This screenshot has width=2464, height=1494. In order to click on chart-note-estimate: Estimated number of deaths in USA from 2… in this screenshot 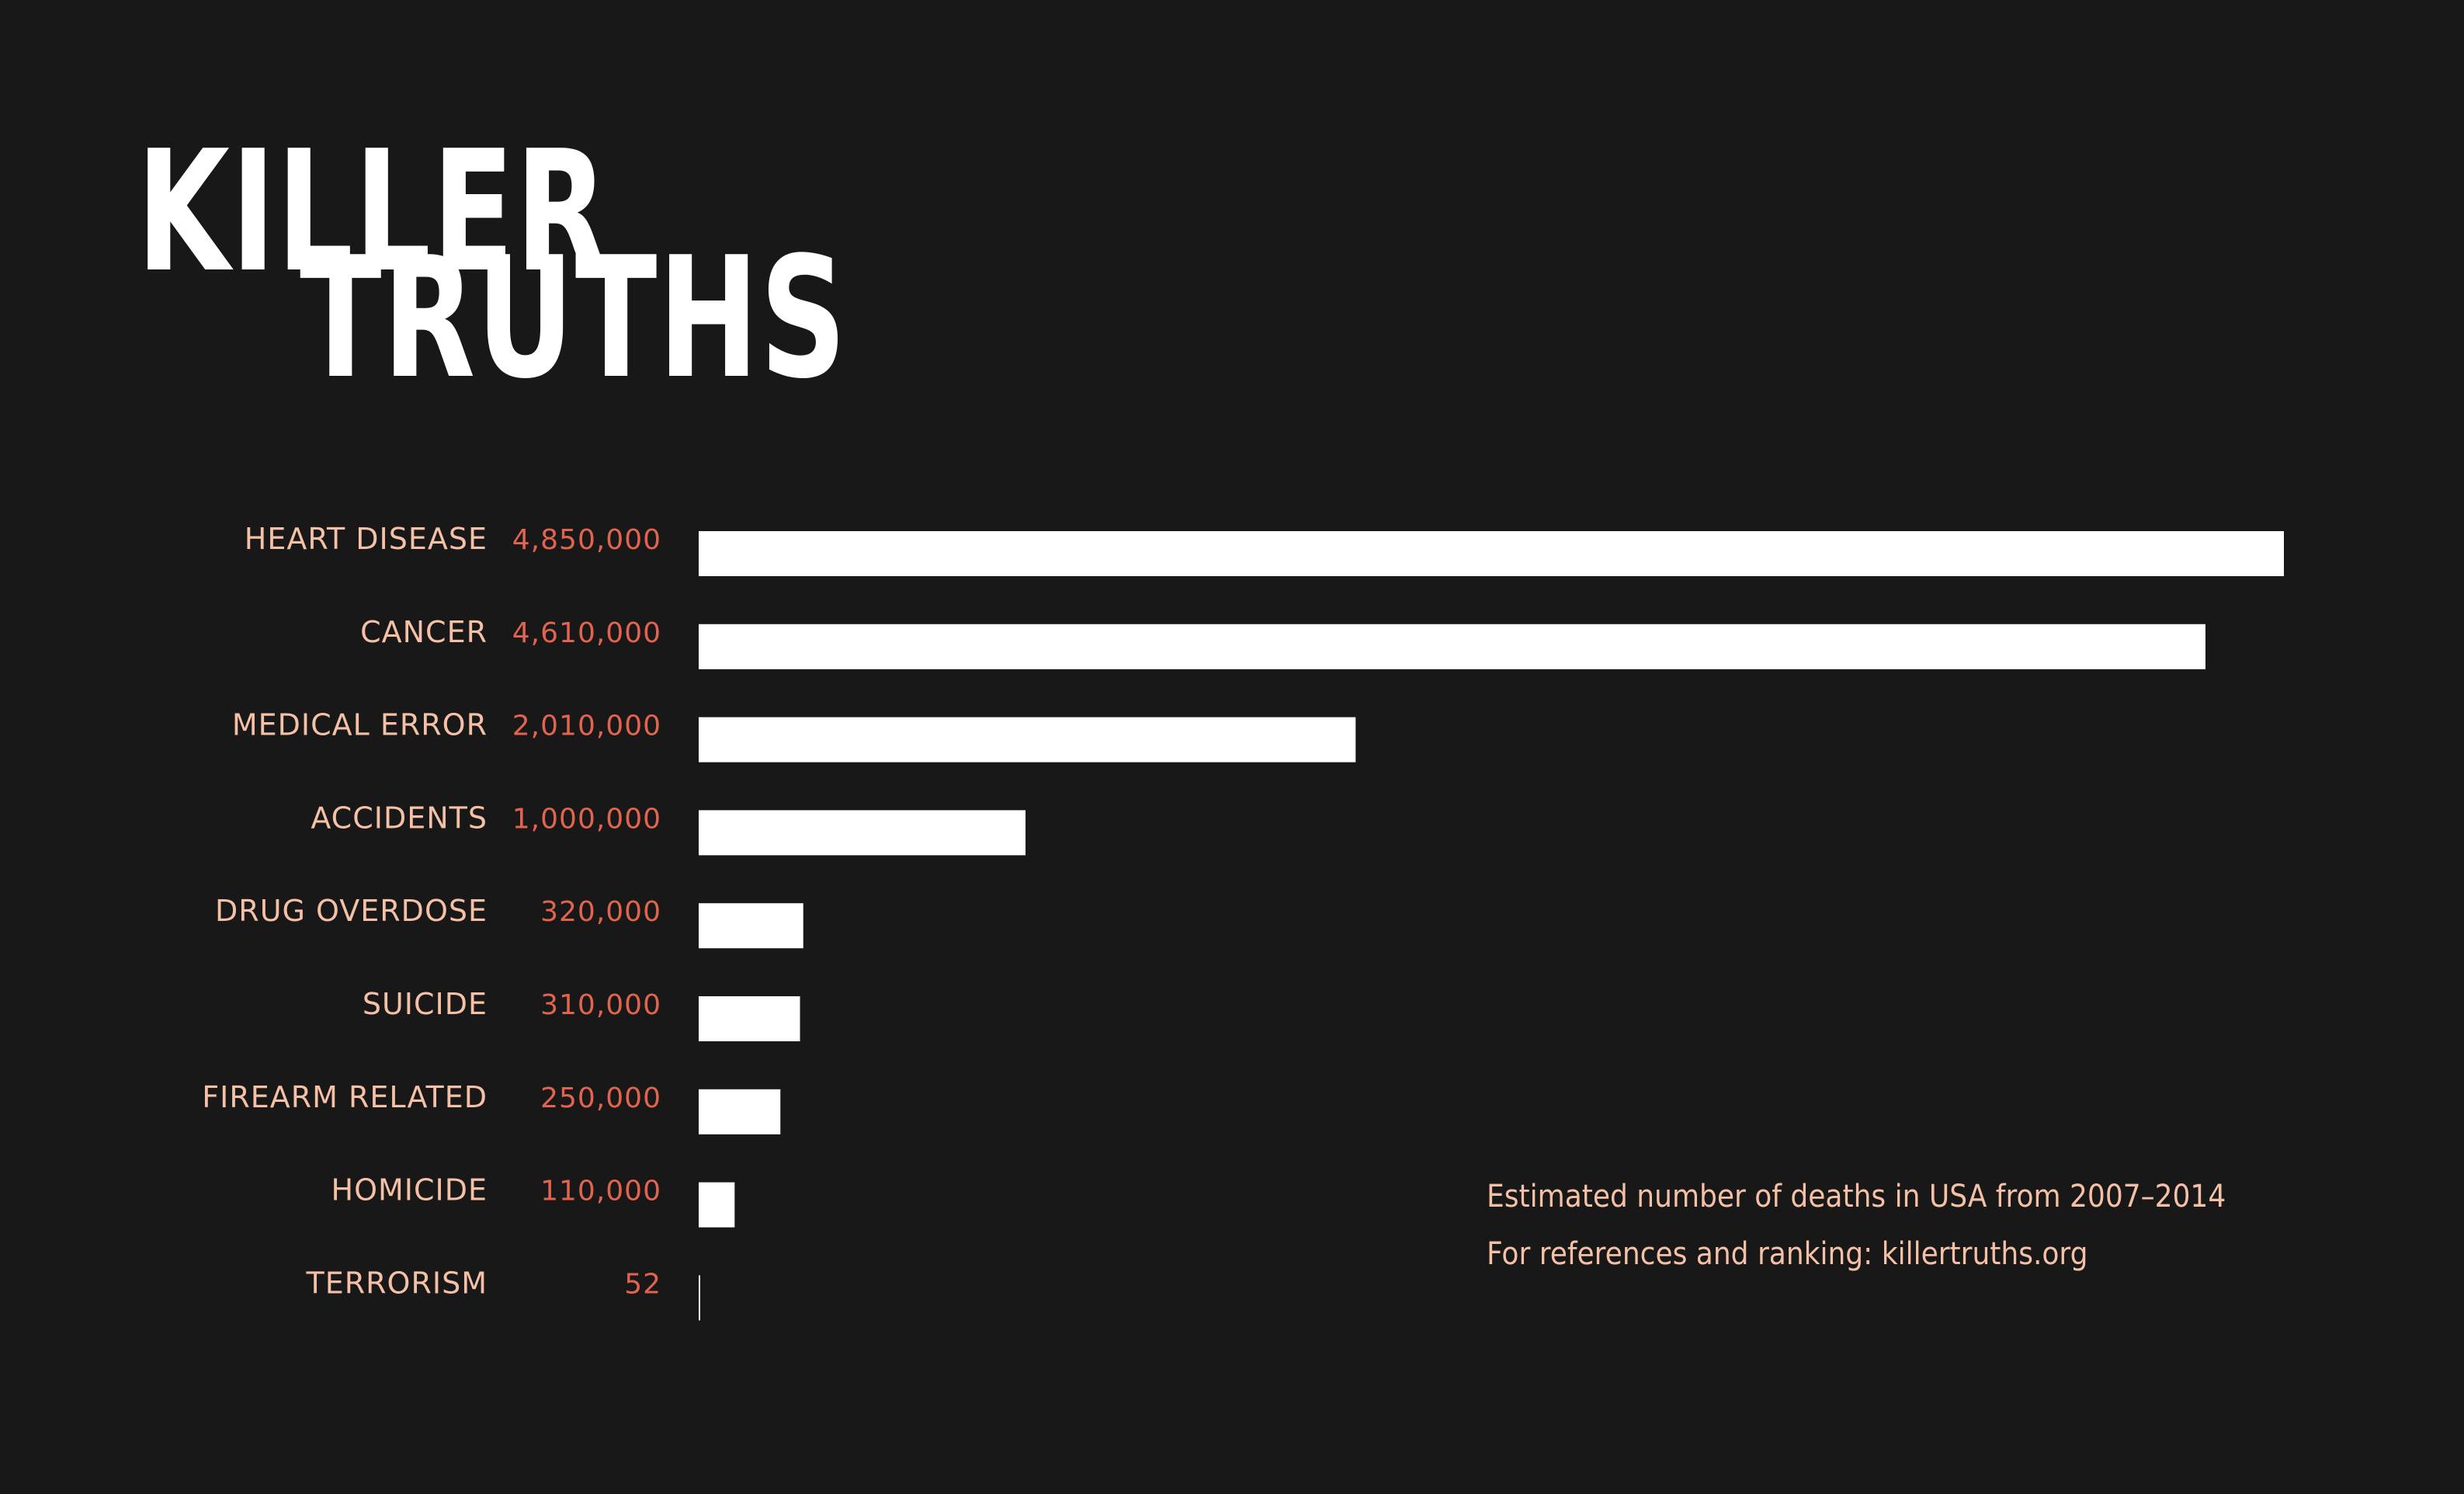, I will do `click(1856, 1196)`.